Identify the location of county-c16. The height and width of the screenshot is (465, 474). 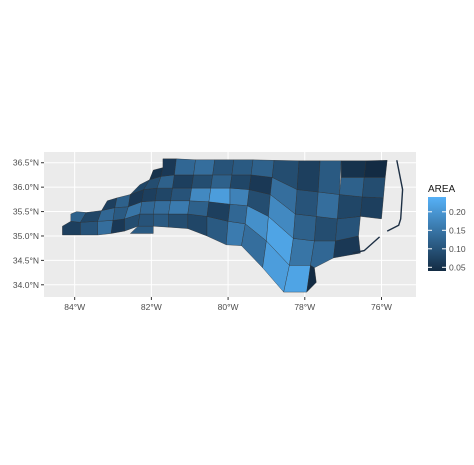
(147, 207).